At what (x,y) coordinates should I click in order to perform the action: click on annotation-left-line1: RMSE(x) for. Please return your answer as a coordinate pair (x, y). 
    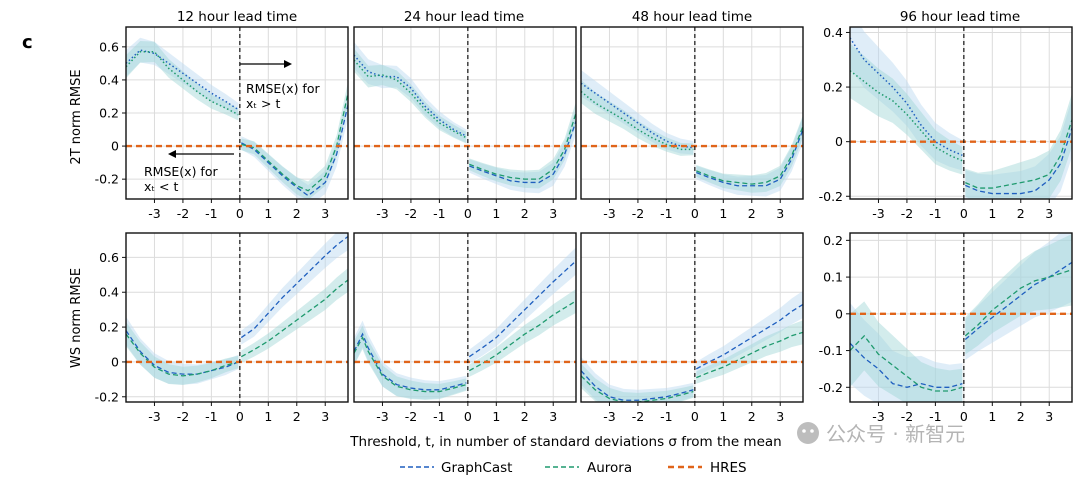
    Looking at the image, I should click on (181, 171).